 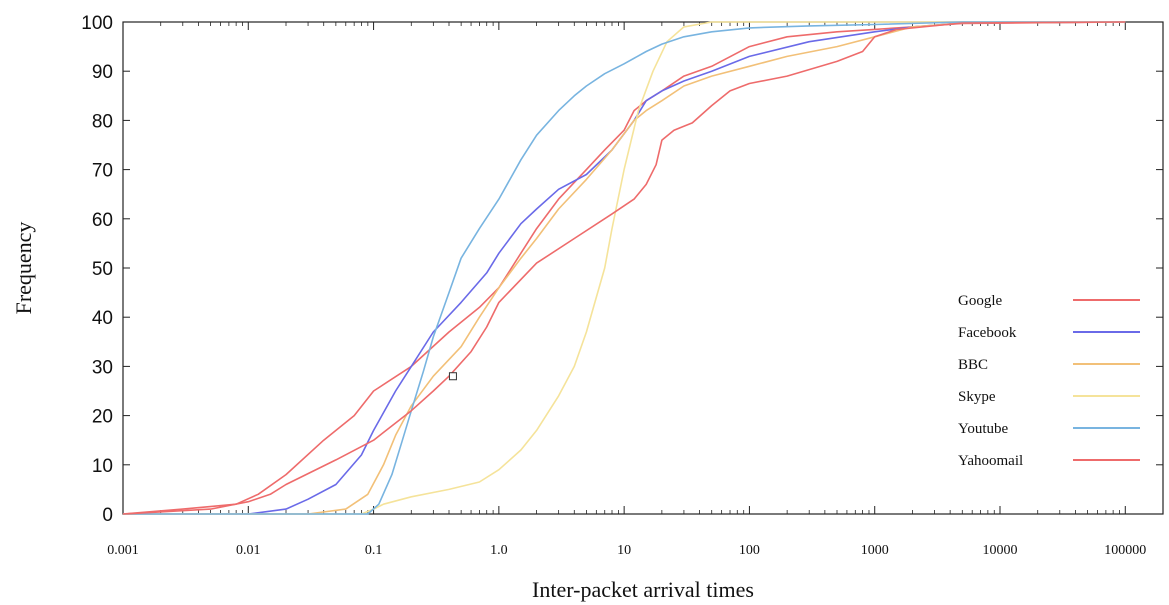 I want to click on x-axis-label: Inter-packet arrival times, so click(x=643, y=589).